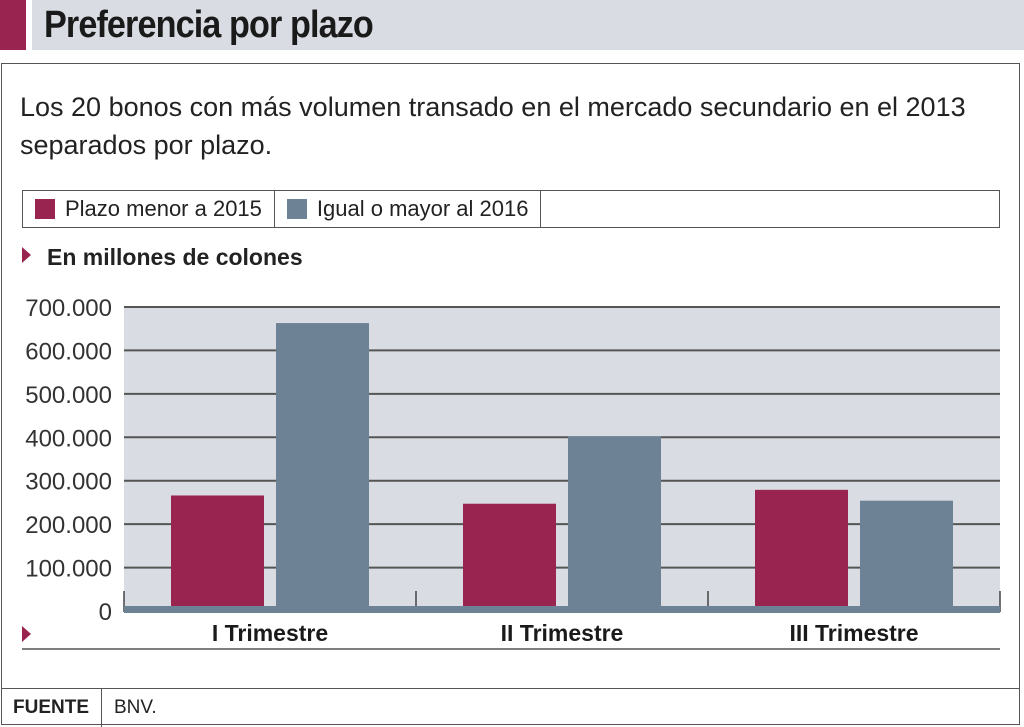 This screenshot has height=727, width=1024. What do you see at coordinates (562, 609) in the screenshot?
I see `x-axis-baseline` at bounding box center [562, 609].